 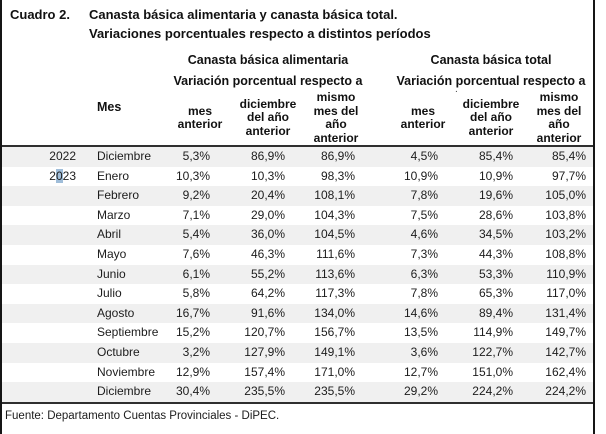 What do you see at coordinates (335, 273) in the screenshot?
I see `cba-value-cell: 113,6%` at bounding box center [335, 273].